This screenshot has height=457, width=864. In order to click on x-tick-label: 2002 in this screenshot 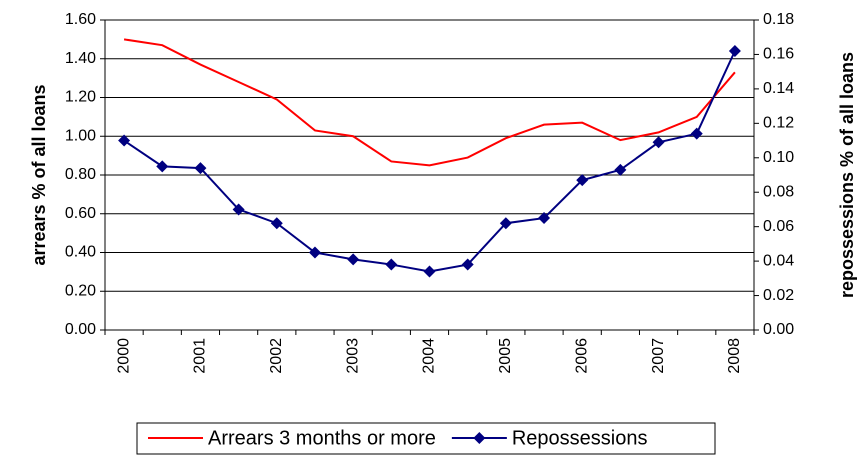, I will do `click(276, 356)`.